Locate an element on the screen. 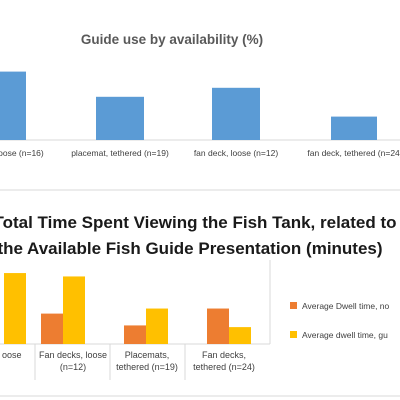  chart1-category-label: placemat, tethered (n=19) is located at coordinates (120, 153).